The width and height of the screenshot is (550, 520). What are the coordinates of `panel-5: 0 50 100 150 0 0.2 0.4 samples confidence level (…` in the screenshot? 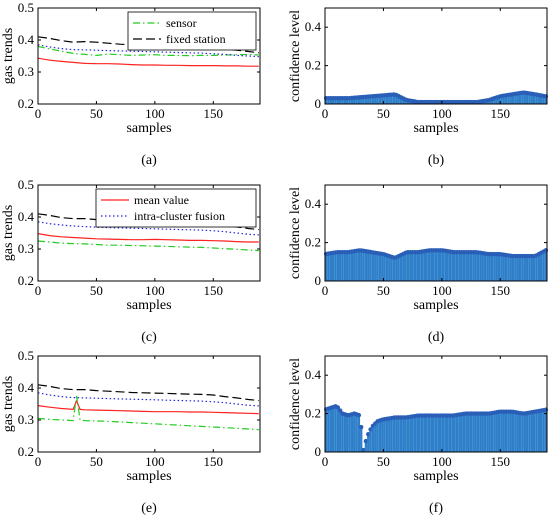 It's located at (418, 435).